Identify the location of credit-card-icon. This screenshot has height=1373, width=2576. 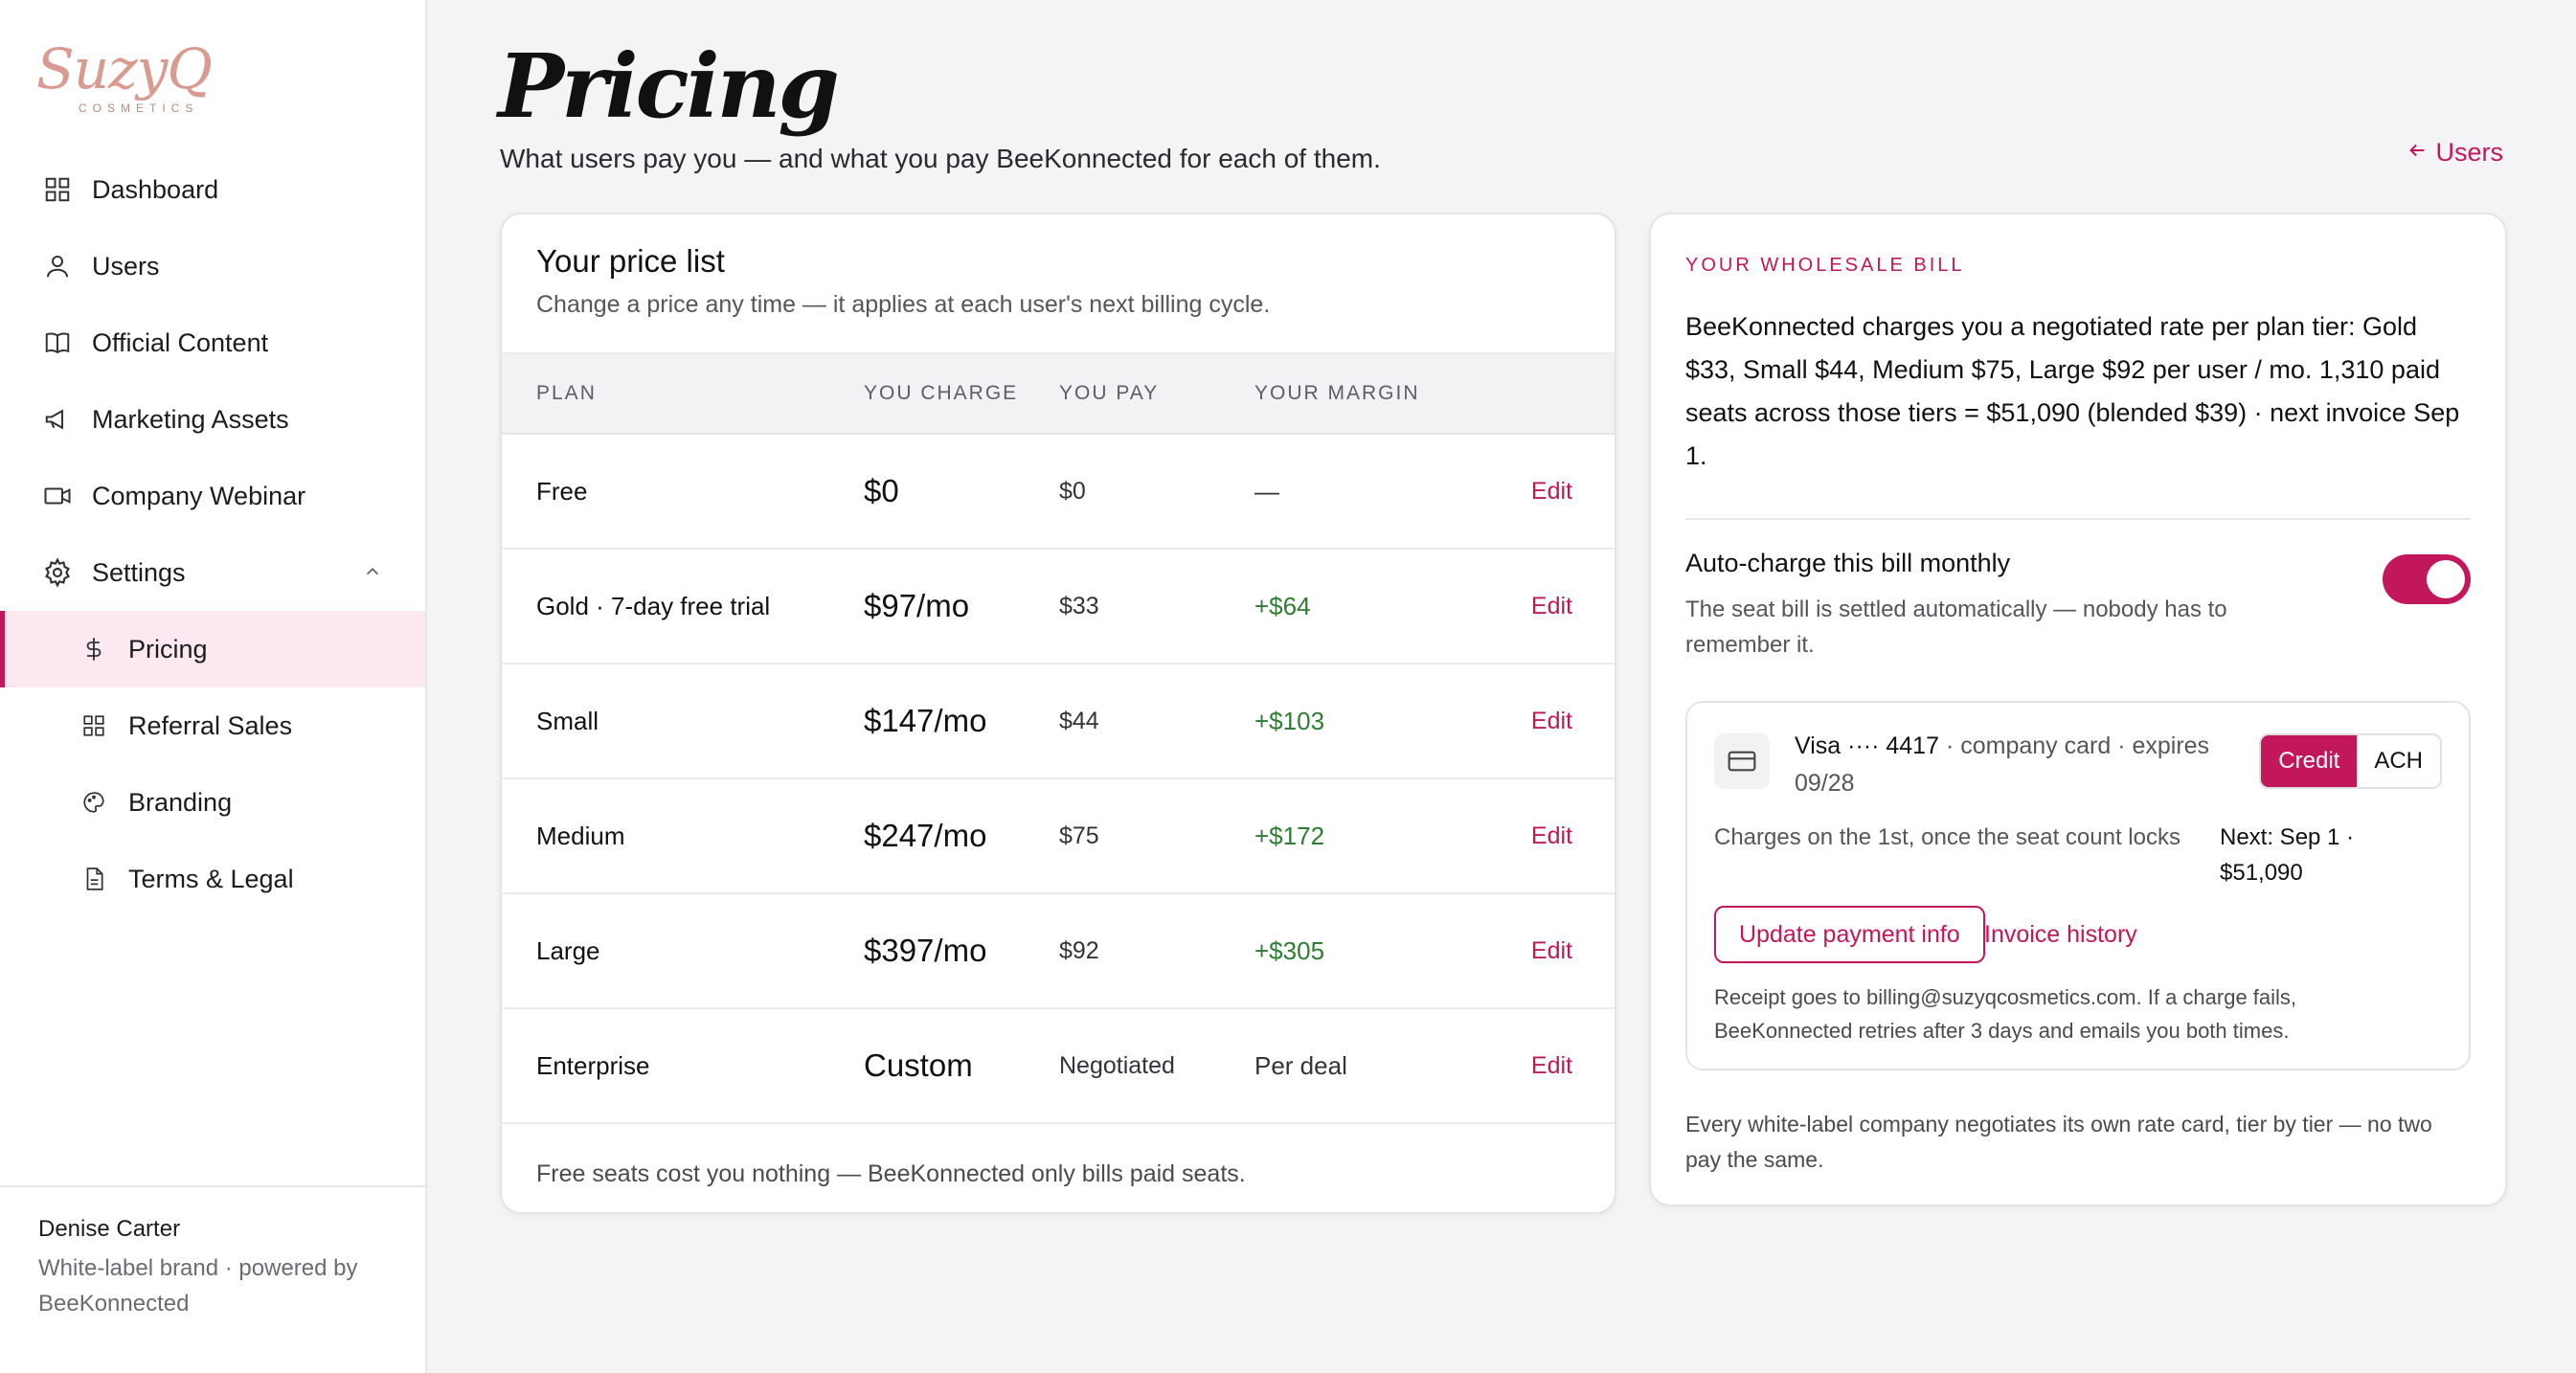
(1742, 761).